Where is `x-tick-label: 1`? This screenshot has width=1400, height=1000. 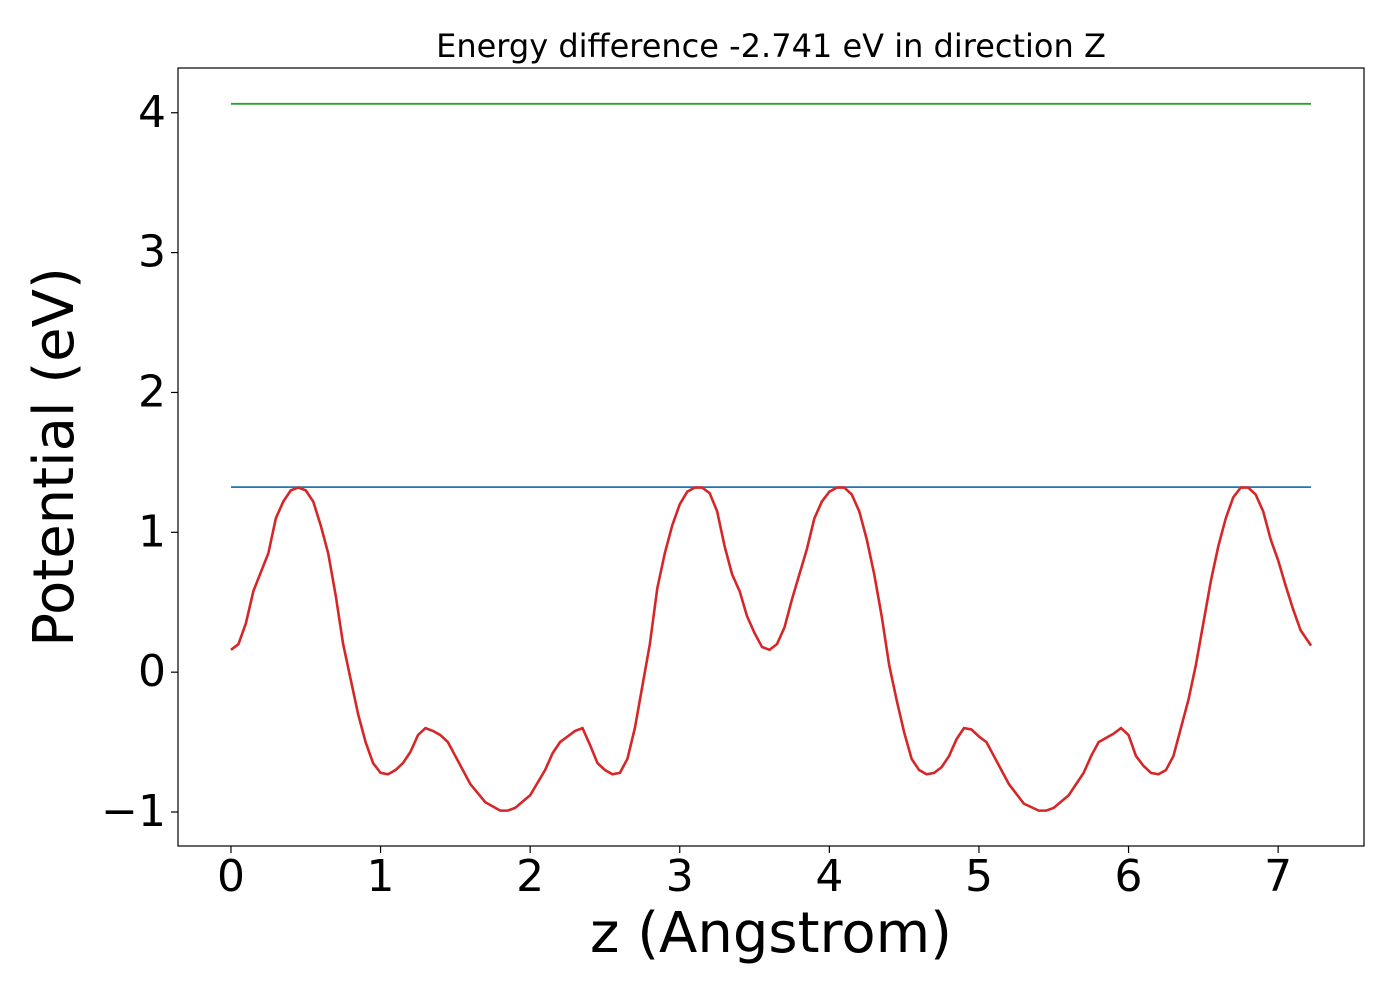
x-tick-label: 1 is located at coordinates (381, 876).